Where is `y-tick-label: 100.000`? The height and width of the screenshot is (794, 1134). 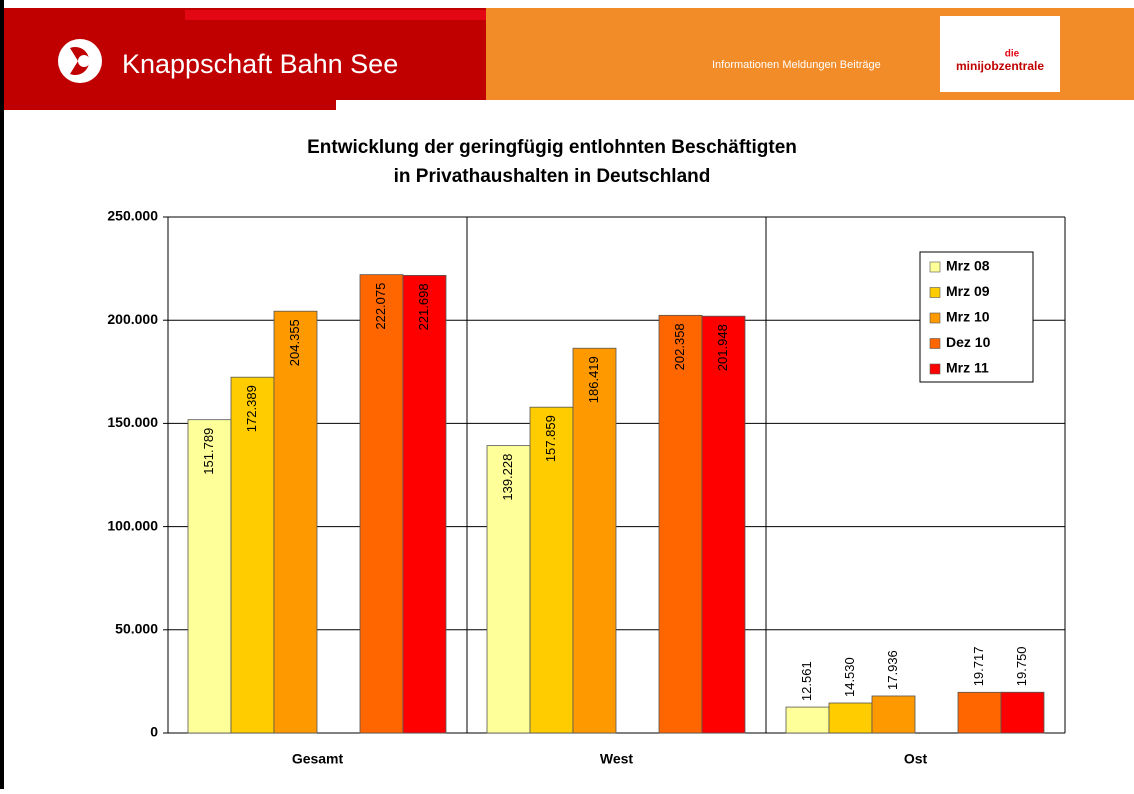
y-tick-label: 100.000 is located at coordinates (132, 525).